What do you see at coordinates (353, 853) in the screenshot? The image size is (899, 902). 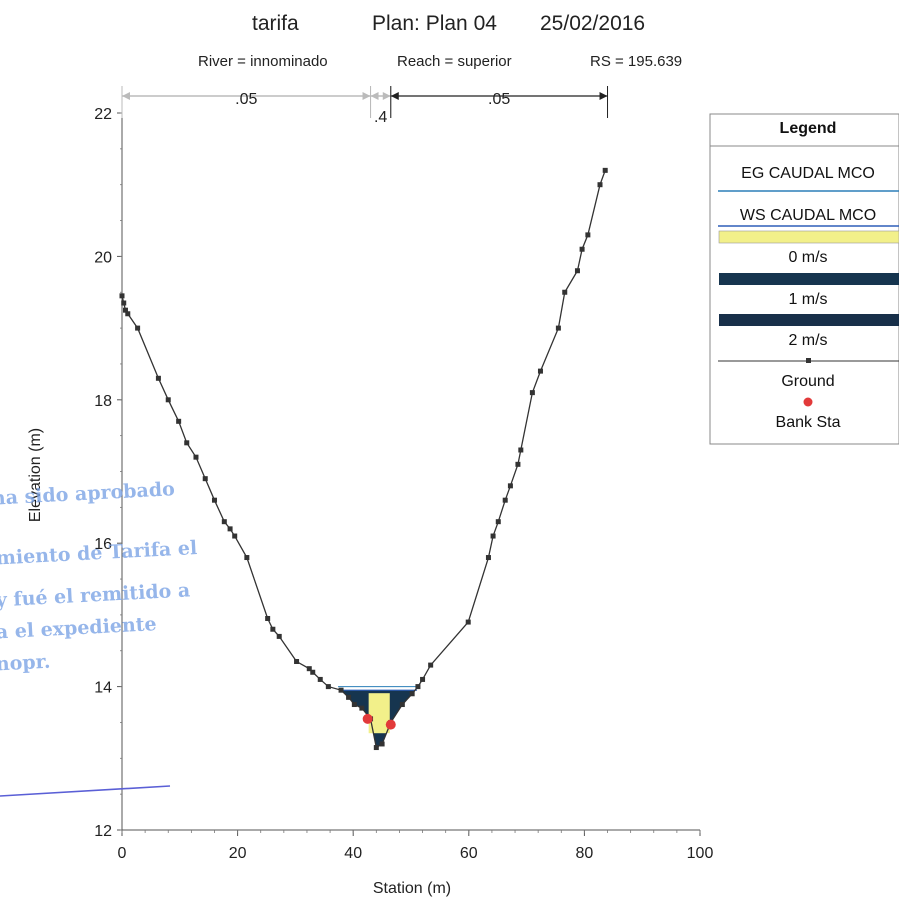 I see `x-tick-label: 40` at bounding box center [353, 853].